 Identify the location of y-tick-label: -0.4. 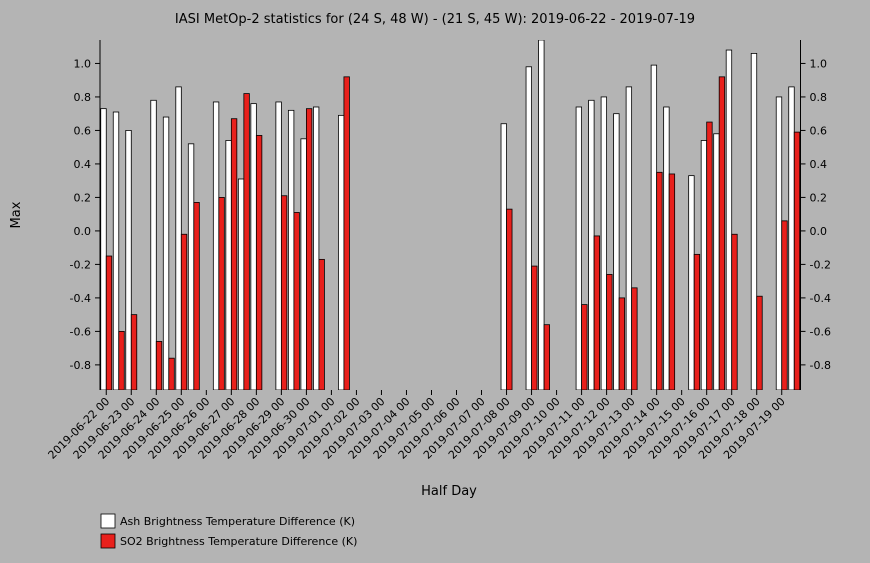
(80, 298).